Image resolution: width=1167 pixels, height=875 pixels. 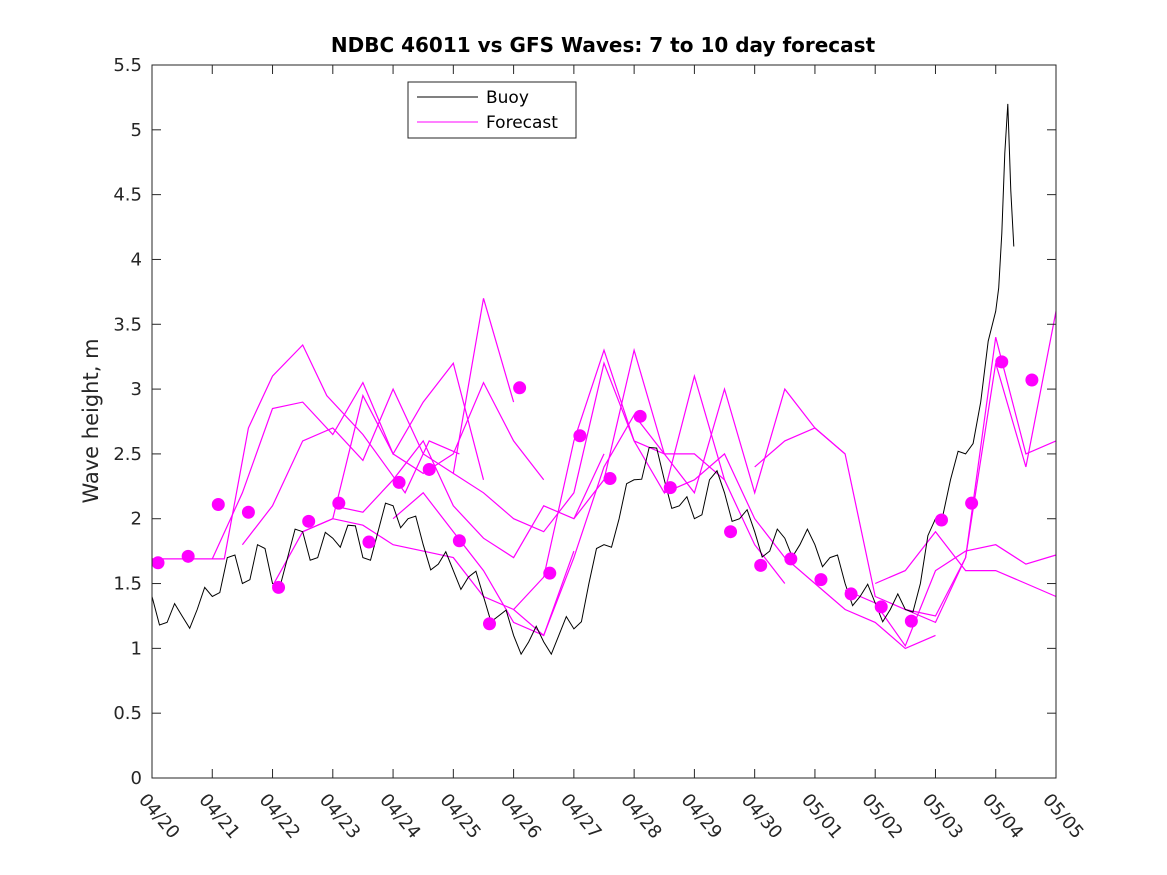 What do you see at coordinates (127, 584) in the screenshot?
I see `y-tick-label: 1.5` at bounding box center [127, 584].